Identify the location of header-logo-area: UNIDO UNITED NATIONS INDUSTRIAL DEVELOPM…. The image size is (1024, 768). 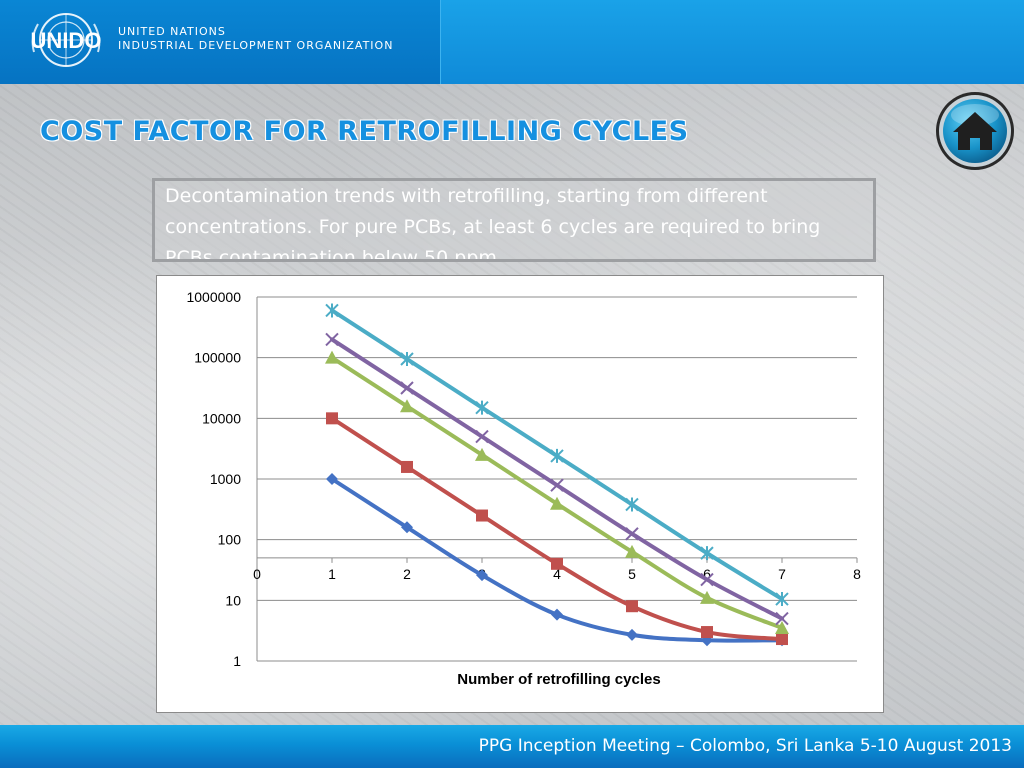
(220, 42).